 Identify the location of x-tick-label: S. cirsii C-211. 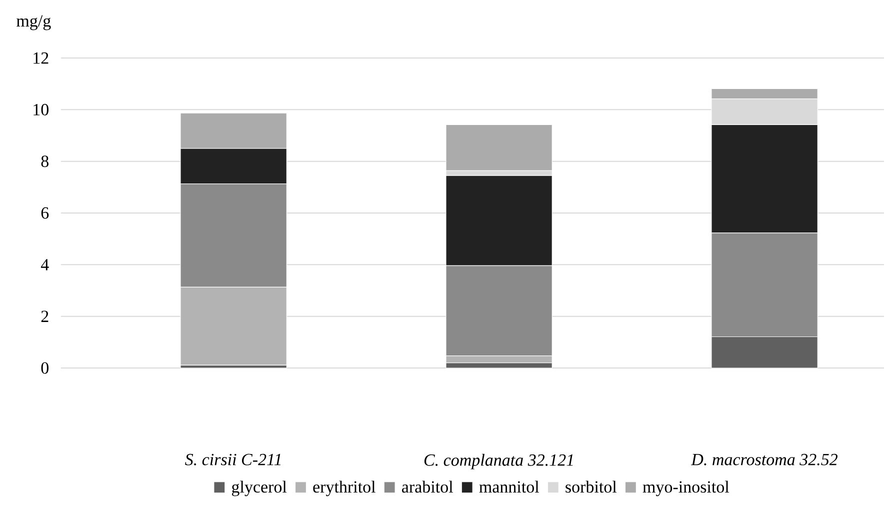
(232, 460).